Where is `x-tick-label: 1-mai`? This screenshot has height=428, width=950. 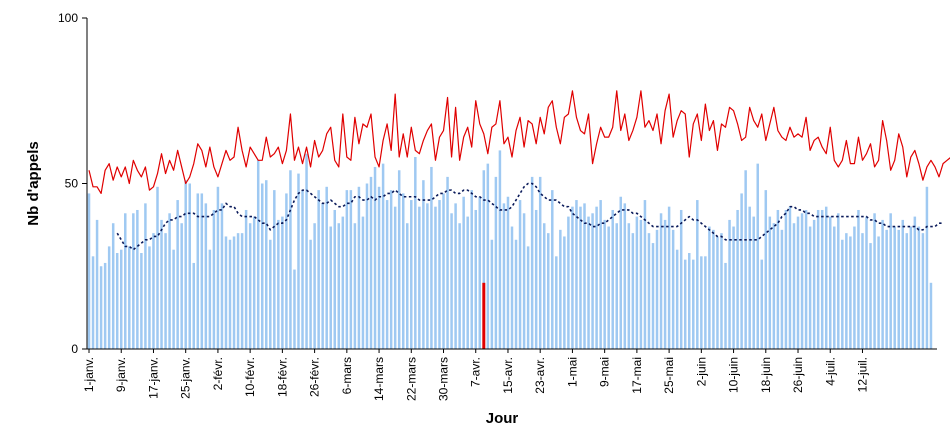
x-tick-label: 1-mai is located at coordinates (572, 372).